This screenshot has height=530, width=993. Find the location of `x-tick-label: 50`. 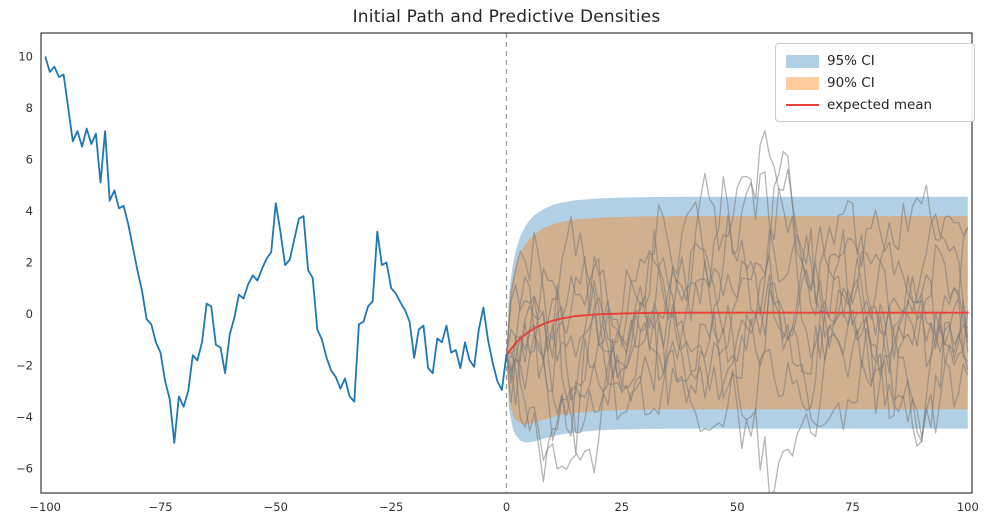

x-tick-label: 50 is located at coordinates (737, 507).